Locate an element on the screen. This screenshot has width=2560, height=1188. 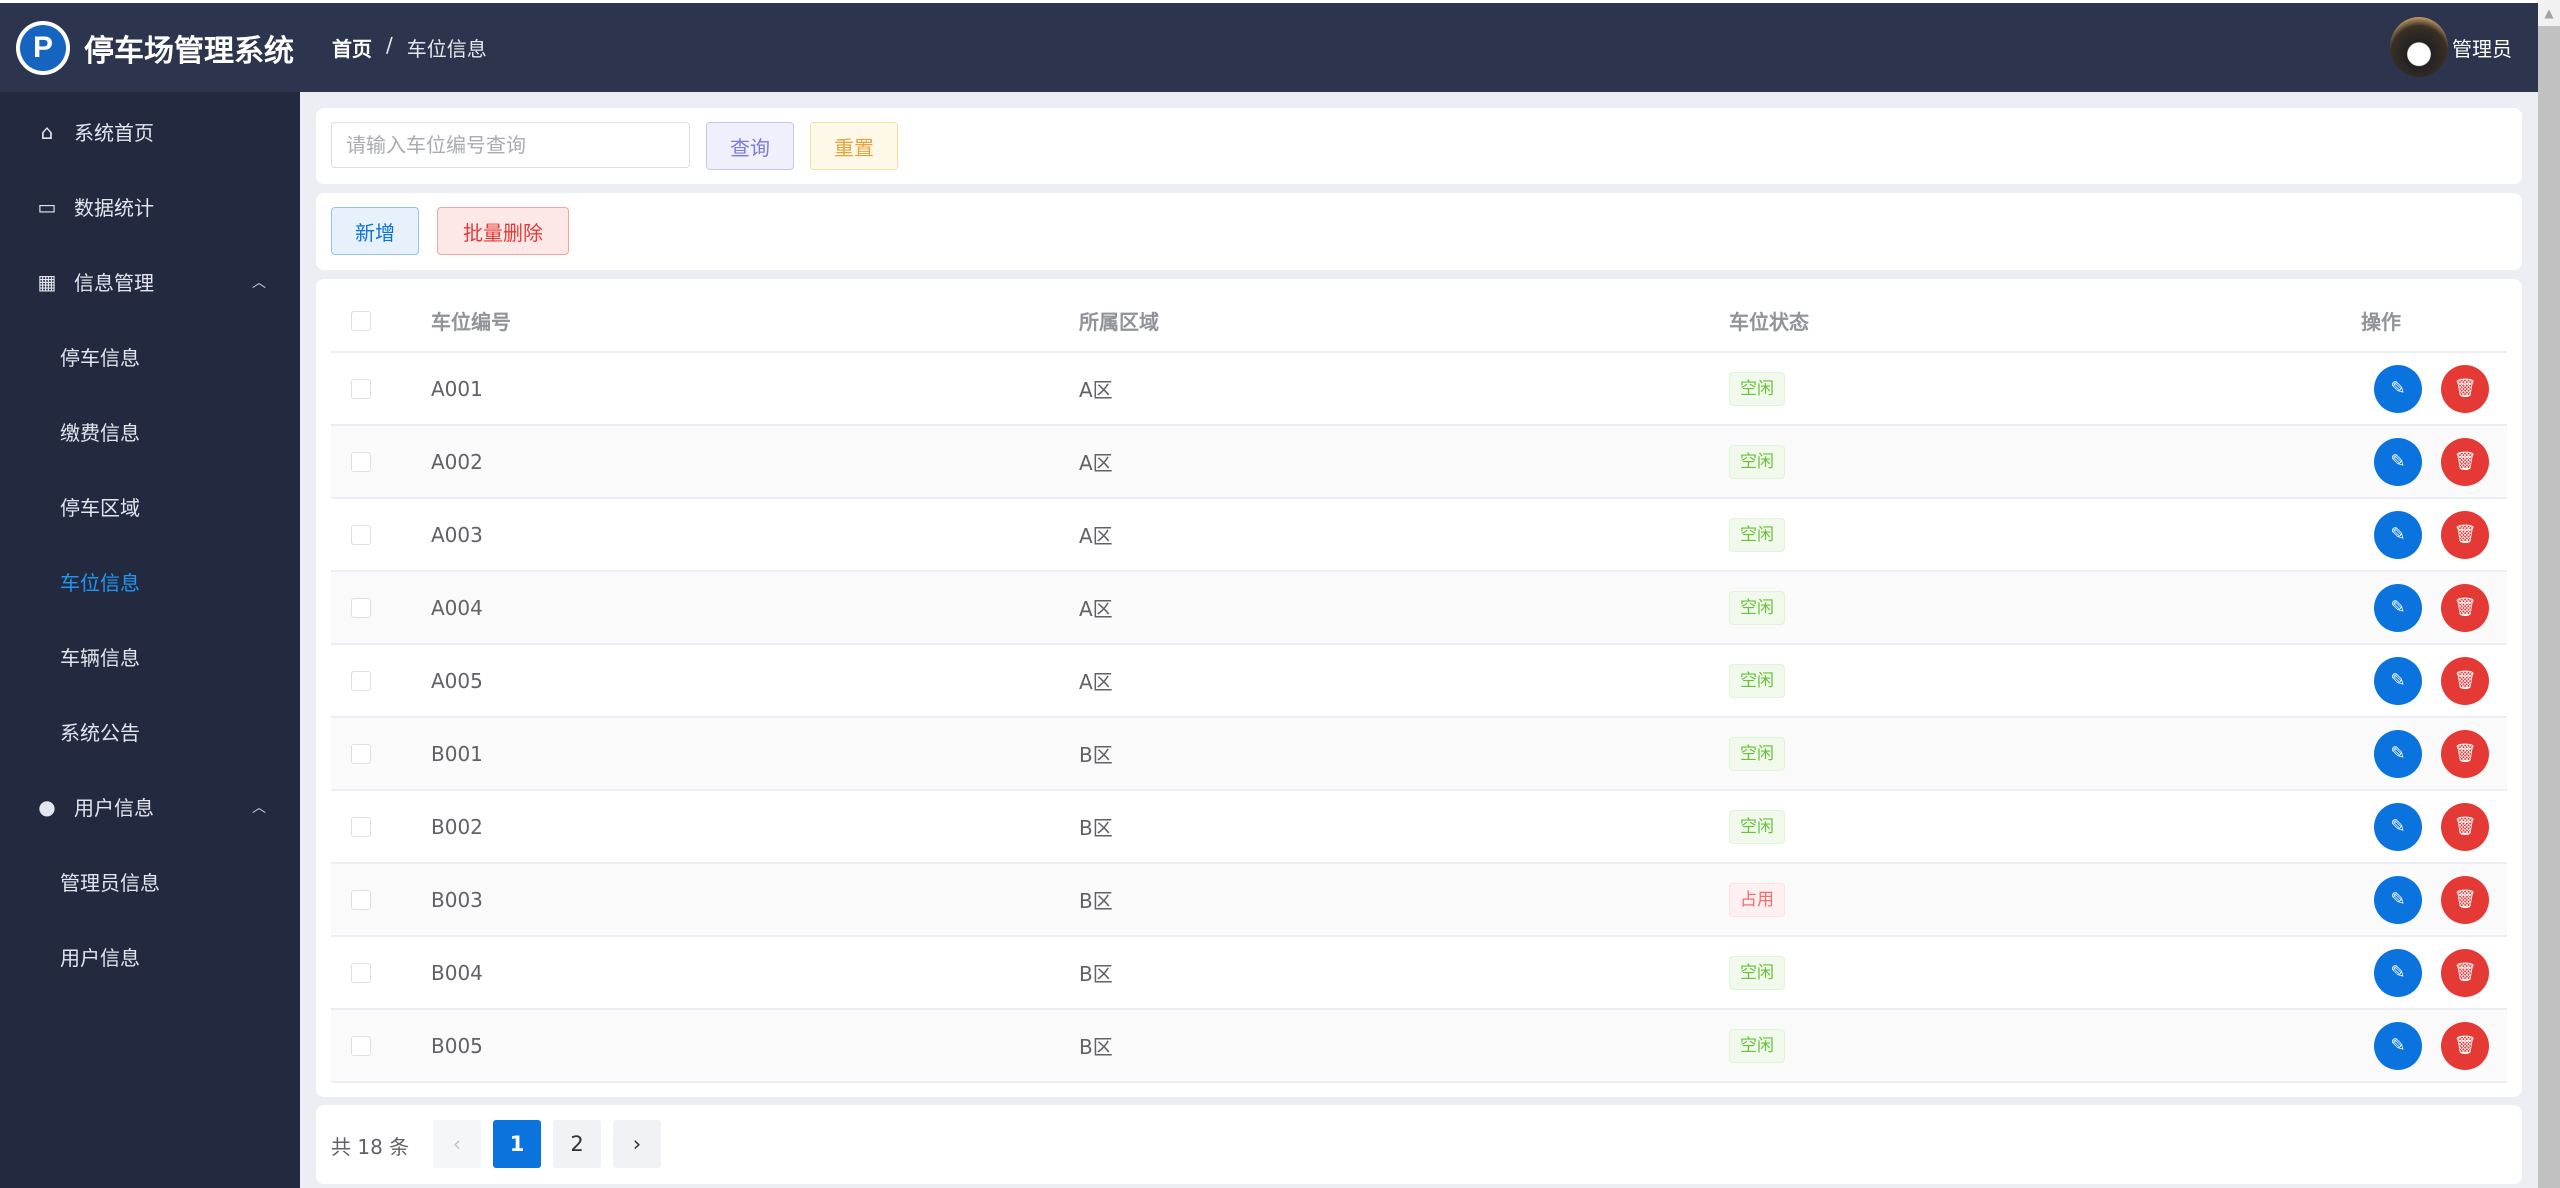
sidebar-item-user-info: 用户信息 is located at coordinates (100, 958).